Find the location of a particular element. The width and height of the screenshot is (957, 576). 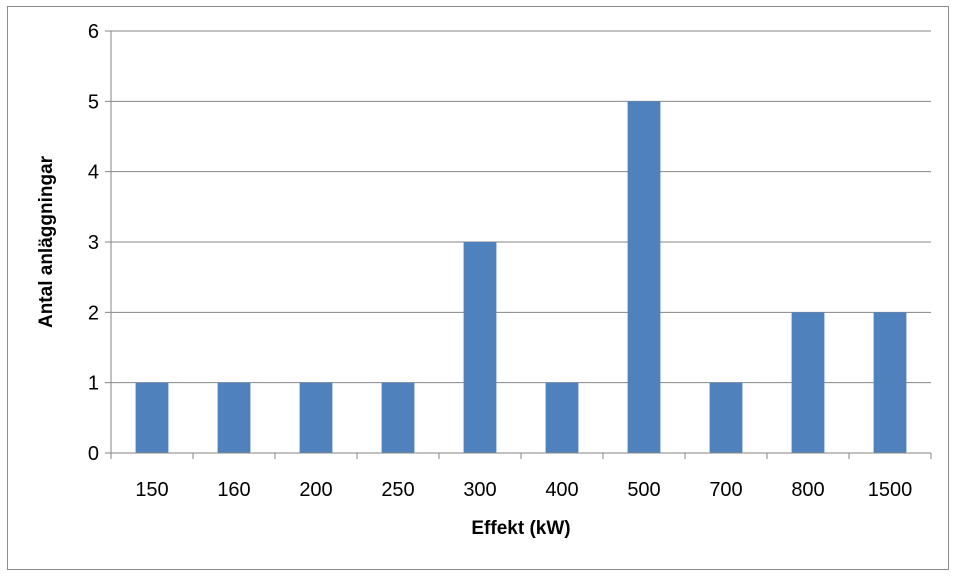

y-axis-title: Antal anläggningar is located at coordinates (46, 241).